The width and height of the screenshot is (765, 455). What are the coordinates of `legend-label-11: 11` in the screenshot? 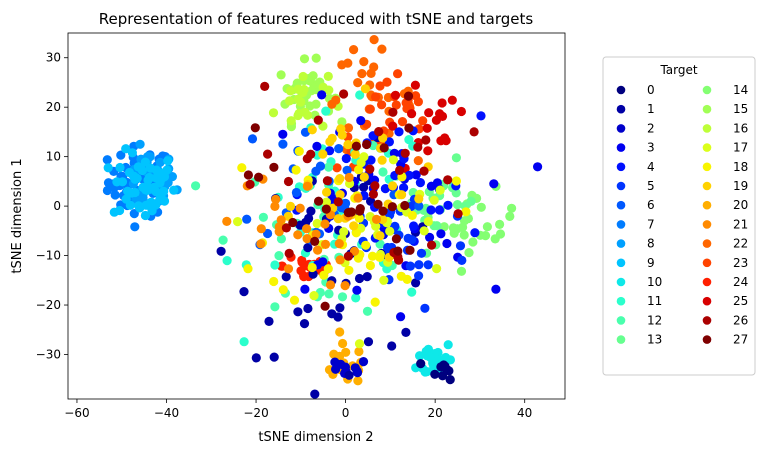 It's located at (654, 301).